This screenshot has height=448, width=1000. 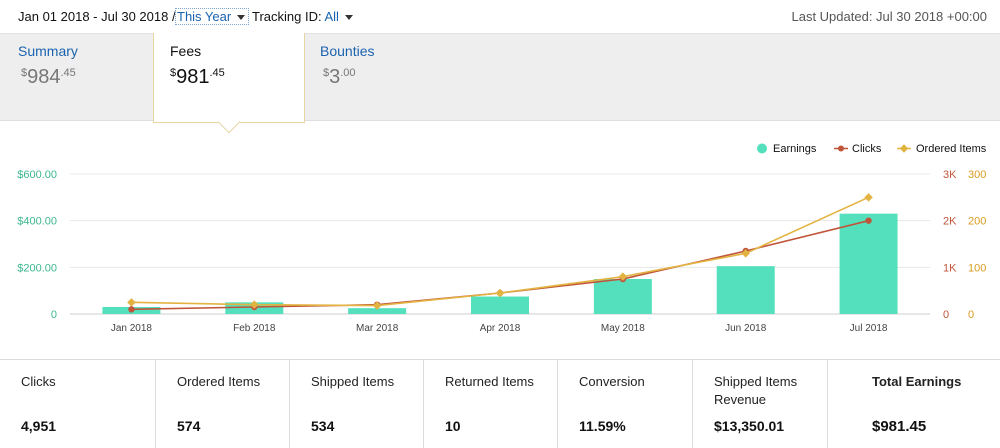 I want to click on legend-ordered-marker, so click(x=904, y=148).